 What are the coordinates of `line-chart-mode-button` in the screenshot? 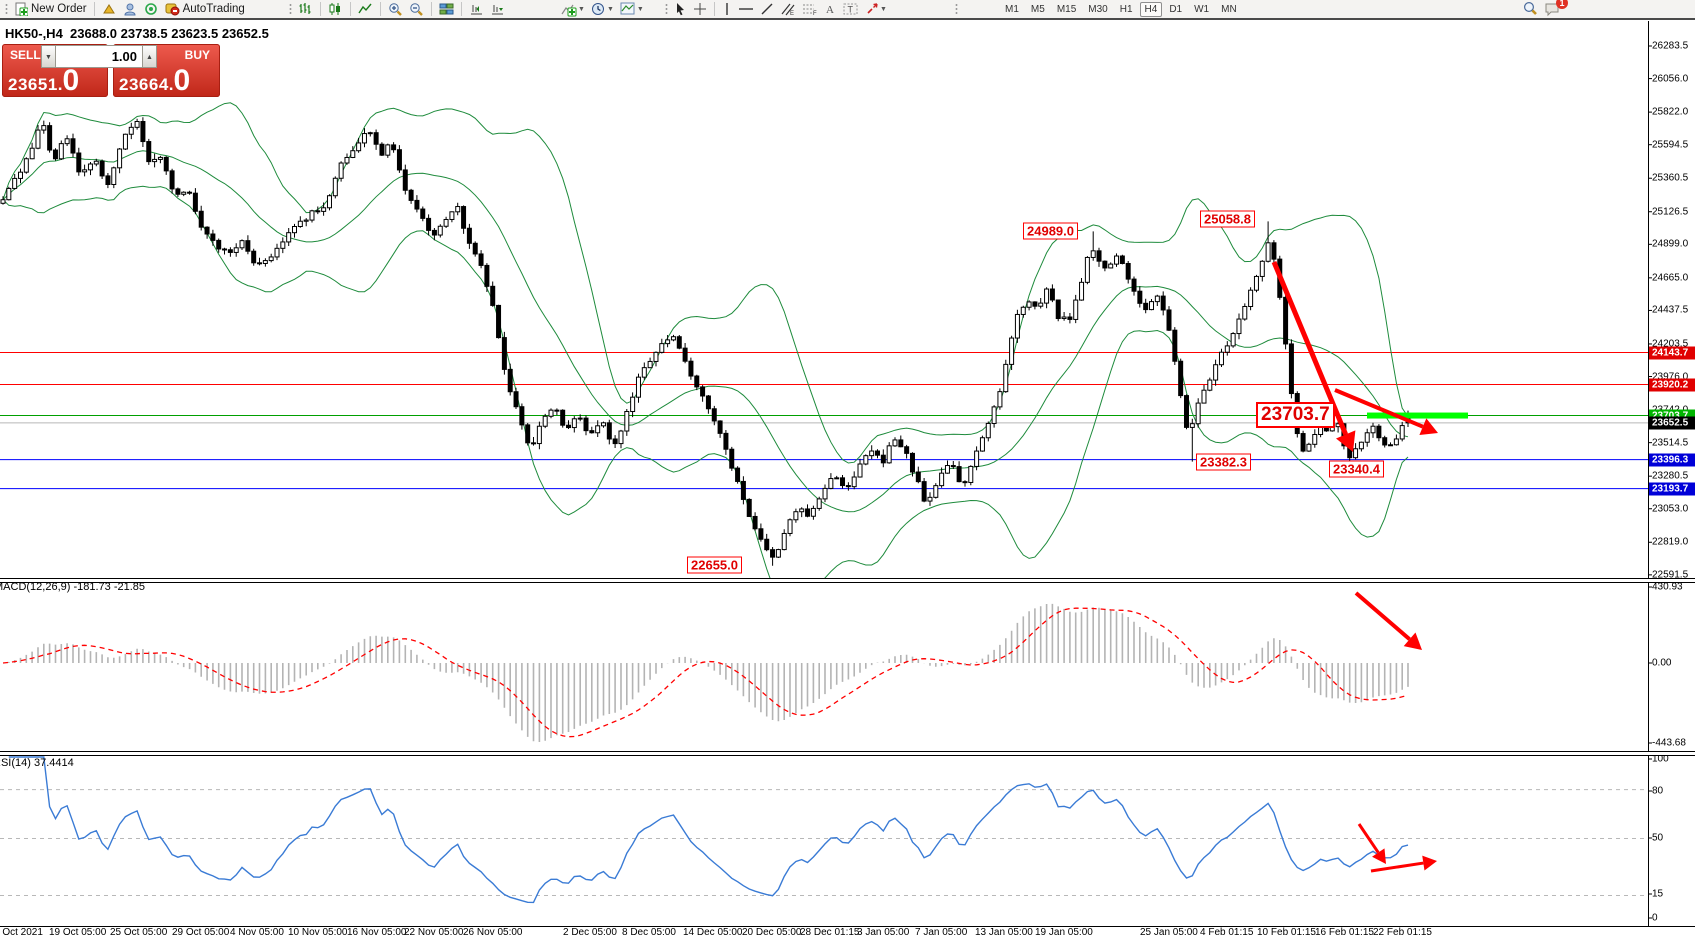 It's located at (365, 9).